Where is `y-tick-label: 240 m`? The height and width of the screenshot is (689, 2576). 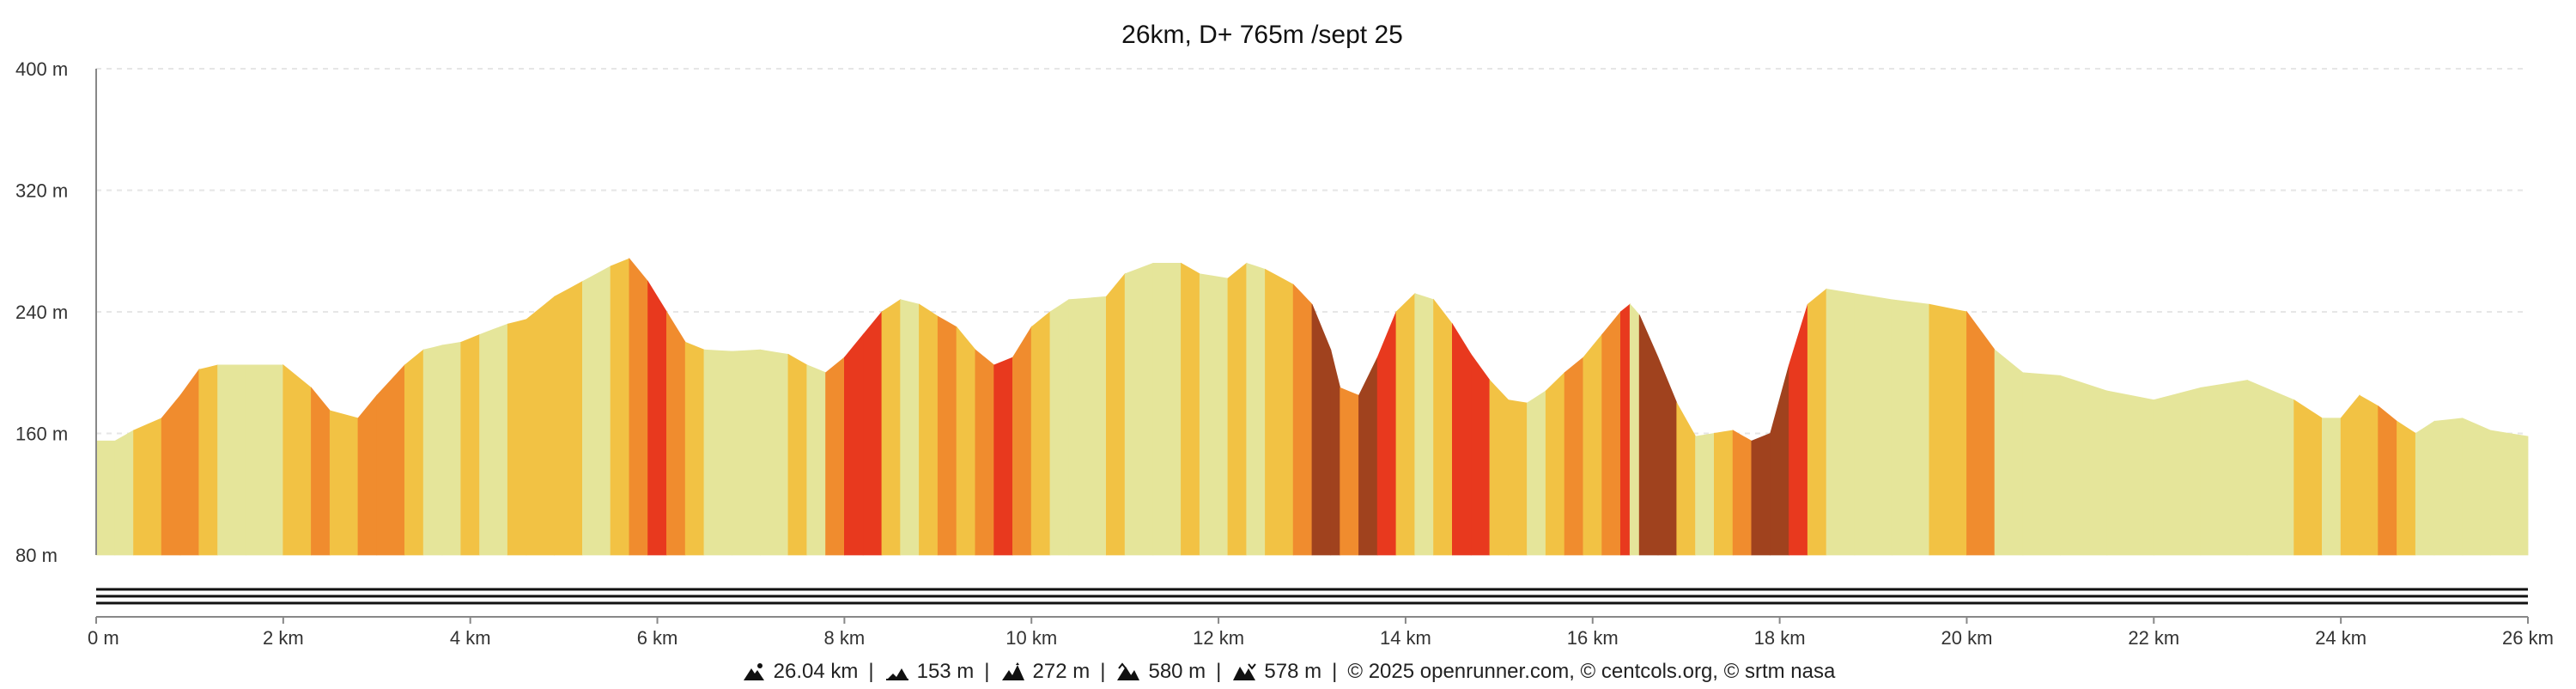
y-tick-label: 240 m is located at coordinates (41, 312).